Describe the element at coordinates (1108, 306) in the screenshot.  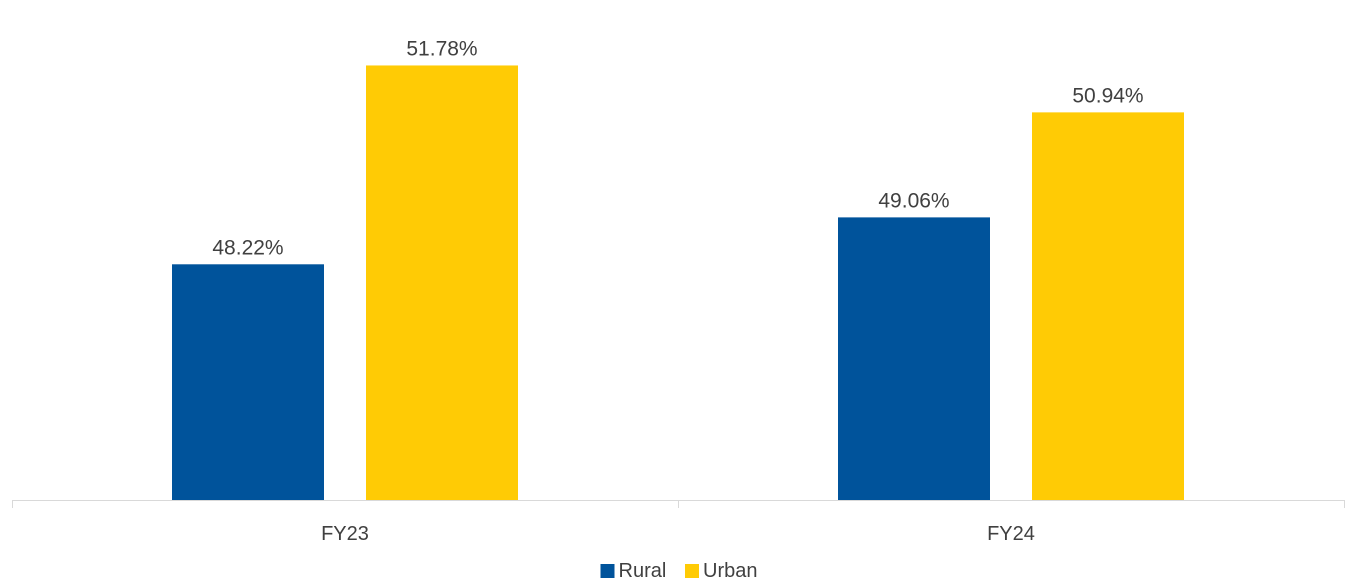
I see `bar-urban-fy24` at that location.